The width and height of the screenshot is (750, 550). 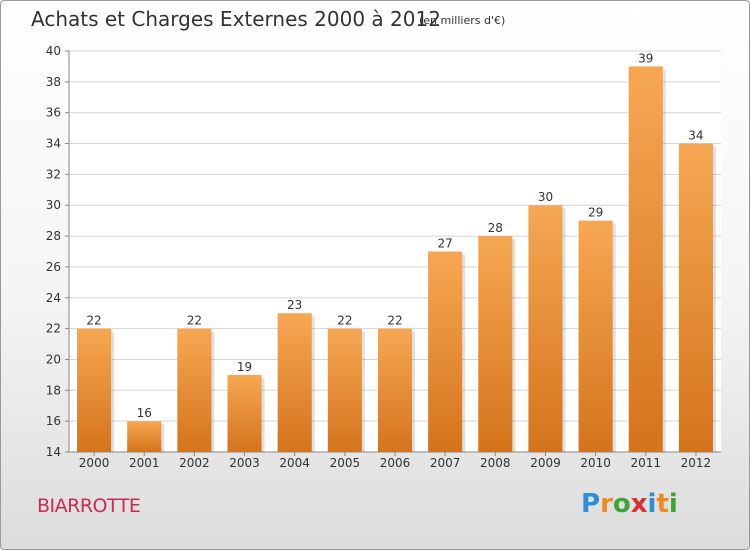 I want to click on y-tick-label: 30, so click(x=53, y=205).